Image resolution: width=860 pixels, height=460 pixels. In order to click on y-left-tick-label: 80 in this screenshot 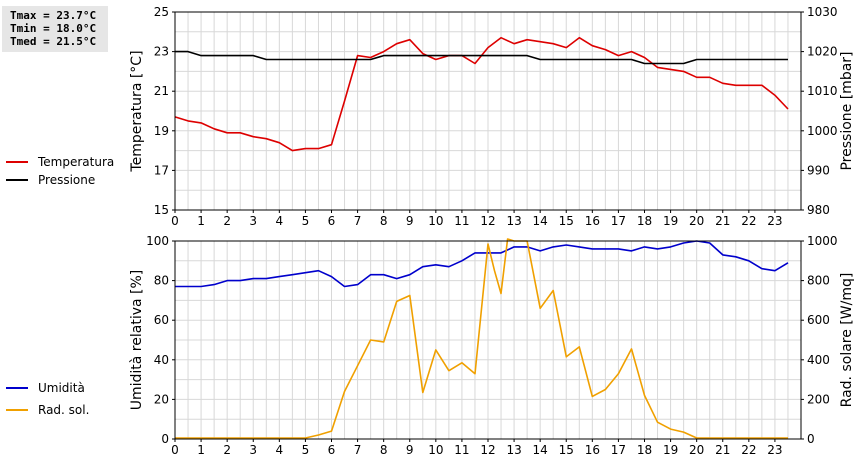, I will do `click(161, 281)`.